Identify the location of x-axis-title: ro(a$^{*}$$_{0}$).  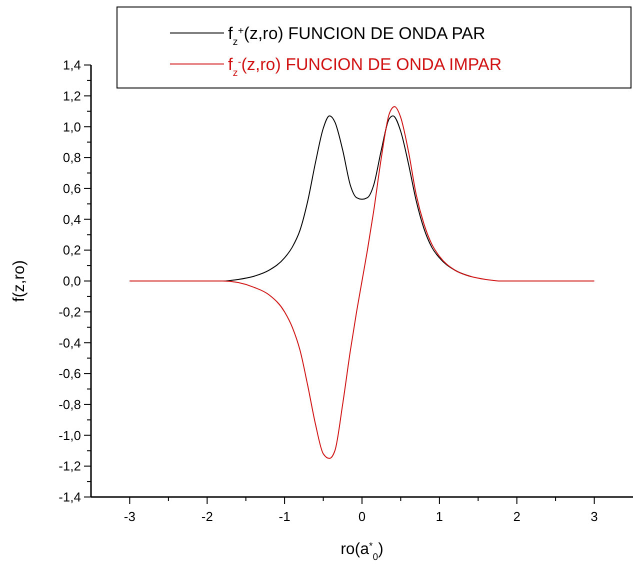
(362, 551).